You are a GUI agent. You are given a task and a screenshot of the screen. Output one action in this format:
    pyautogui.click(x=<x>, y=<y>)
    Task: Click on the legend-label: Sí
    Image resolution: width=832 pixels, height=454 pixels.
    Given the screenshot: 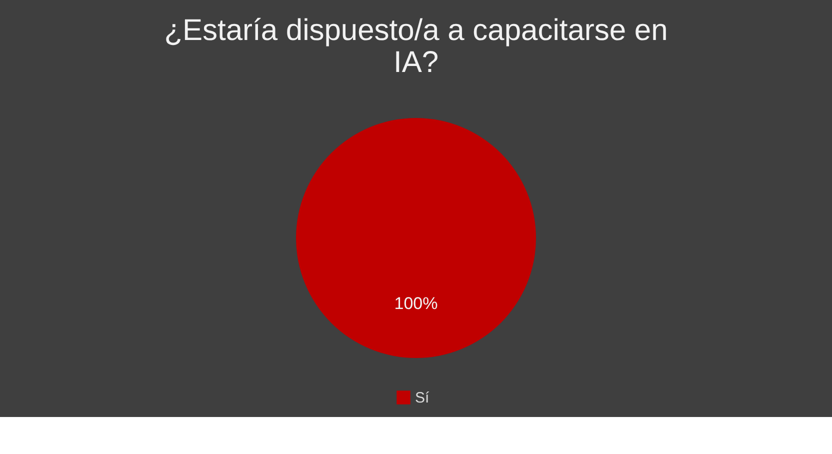 What is the action you would take?
    pyautogui.click(x=422, y=398)
    